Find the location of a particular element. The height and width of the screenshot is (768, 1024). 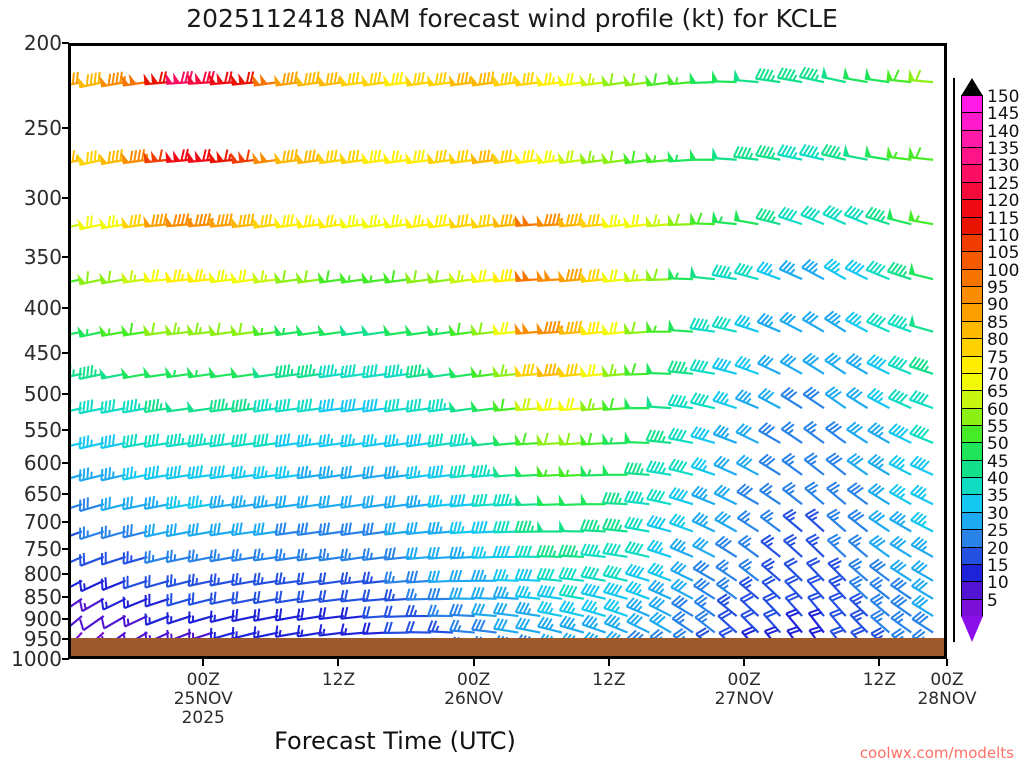

colorbar-tick-label: 115 is located at coordinates (1003, 218).